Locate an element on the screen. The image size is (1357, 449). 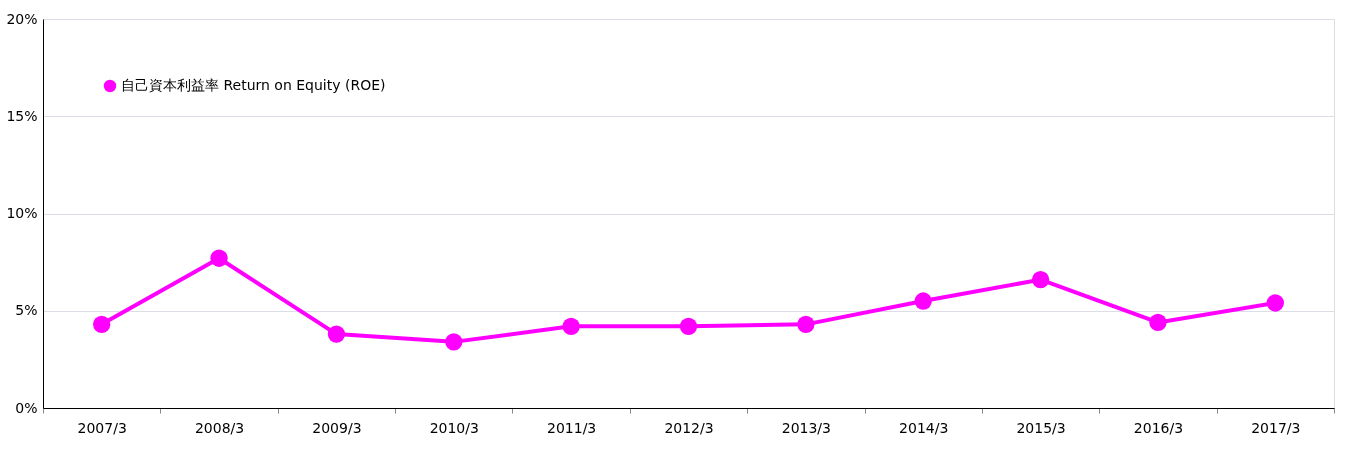
y-tick-label: 5% is located at coordinates (26, 310).